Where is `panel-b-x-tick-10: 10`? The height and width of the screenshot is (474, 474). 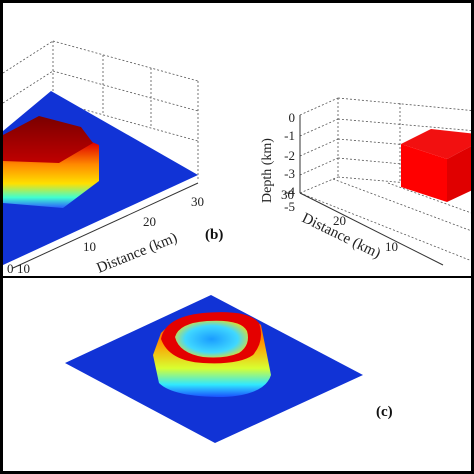 panel-b-x-tick-10: 10 is located at coordinates (391, 246).